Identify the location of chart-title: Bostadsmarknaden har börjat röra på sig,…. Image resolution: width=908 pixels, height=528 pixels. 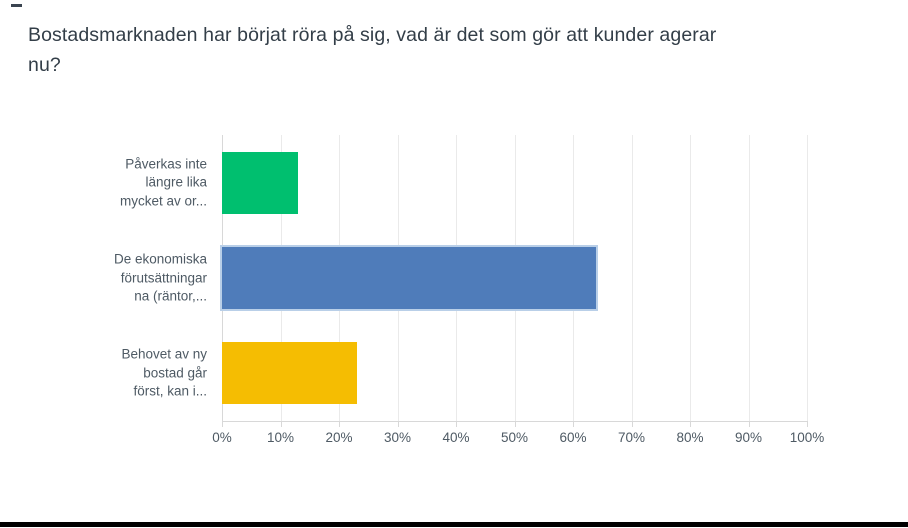
(372, 50).